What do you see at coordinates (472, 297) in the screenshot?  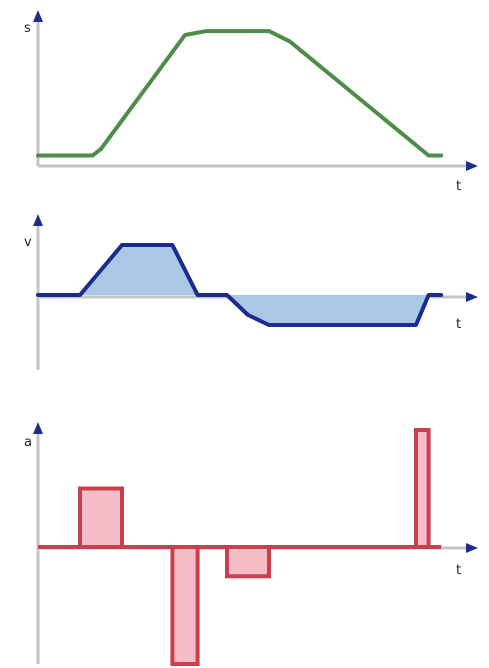 I see `velocity-x-arrow` at bounding box center [472, 297].